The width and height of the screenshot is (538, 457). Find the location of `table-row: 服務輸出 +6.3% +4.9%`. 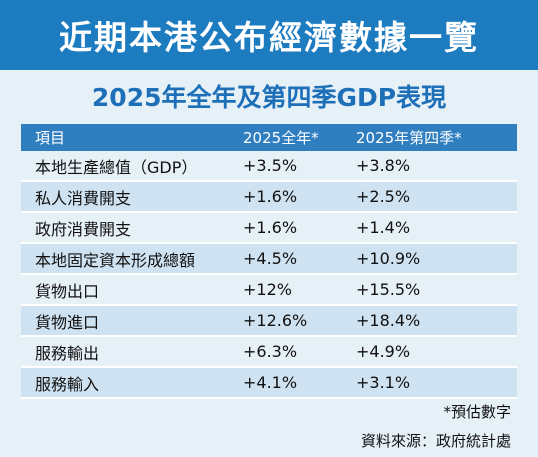

table-row: 服務輸出 +6.3% +4.9% is located at coordinates (269, 352).